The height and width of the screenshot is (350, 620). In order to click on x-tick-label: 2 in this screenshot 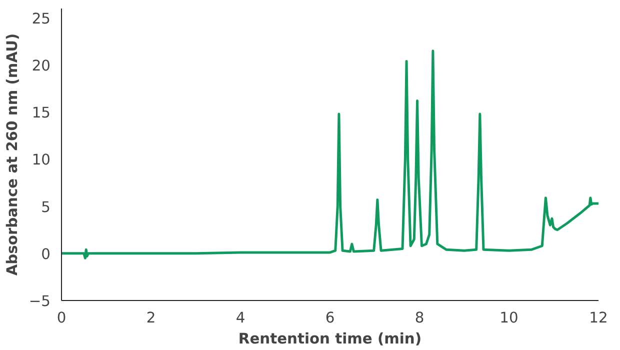, I will do `click(151, 318)`.